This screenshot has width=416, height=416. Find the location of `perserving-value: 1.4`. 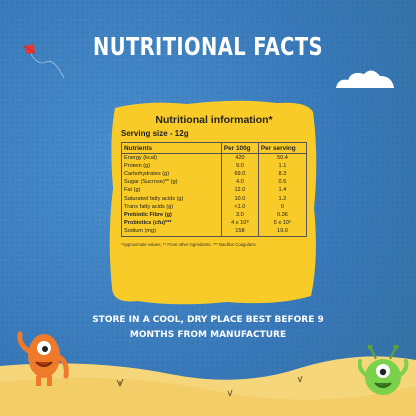

perserving-value: 1.4 is located at coordinates (282, 190).